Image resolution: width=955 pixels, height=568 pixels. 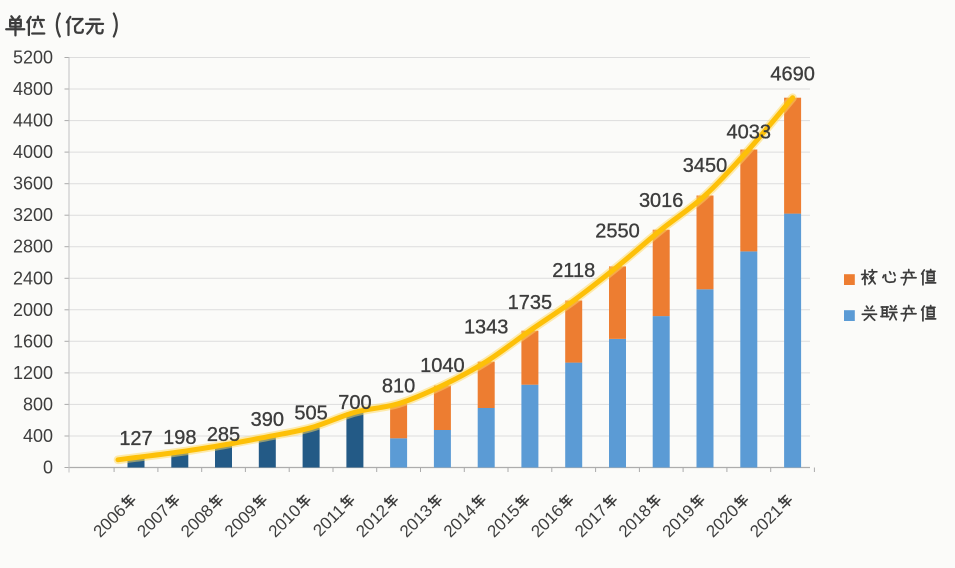 What do you see at coordinates (33, 373) in the screenshot?
I see `svg-text: 1200` at bounding box center [33, 373].